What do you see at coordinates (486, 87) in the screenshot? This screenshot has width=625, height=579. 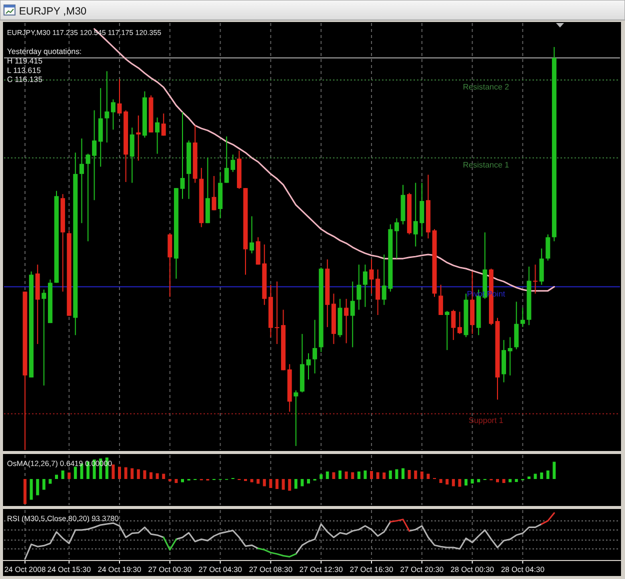 I see `ref-line-label: Resistance 2` at bounding box center [486, 87].